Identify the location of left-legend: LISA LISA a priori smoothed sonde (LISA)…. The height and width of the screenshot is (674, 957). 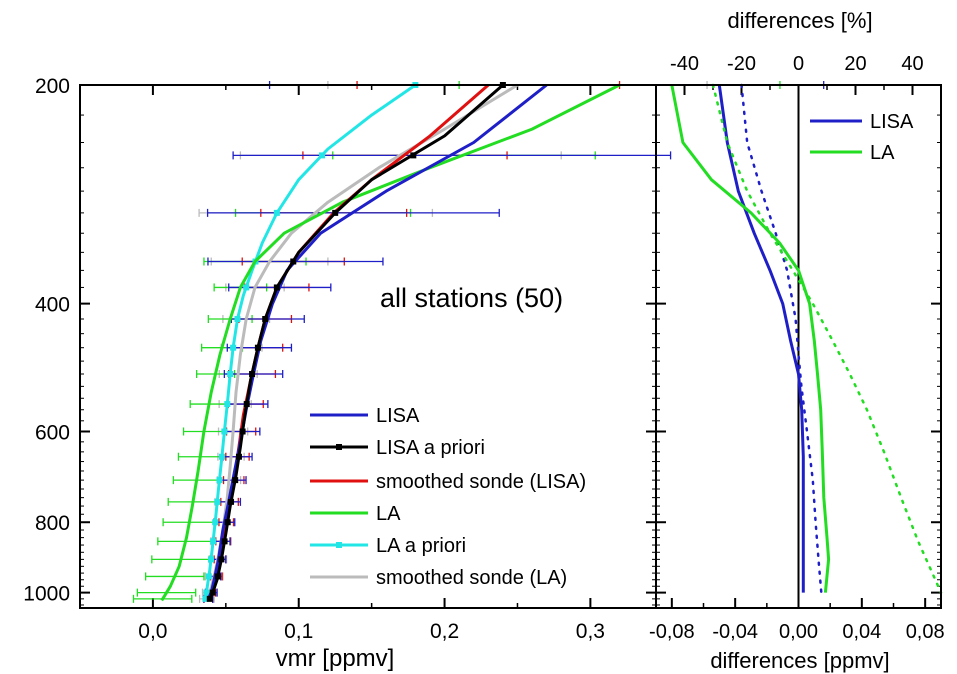
(448, 497).